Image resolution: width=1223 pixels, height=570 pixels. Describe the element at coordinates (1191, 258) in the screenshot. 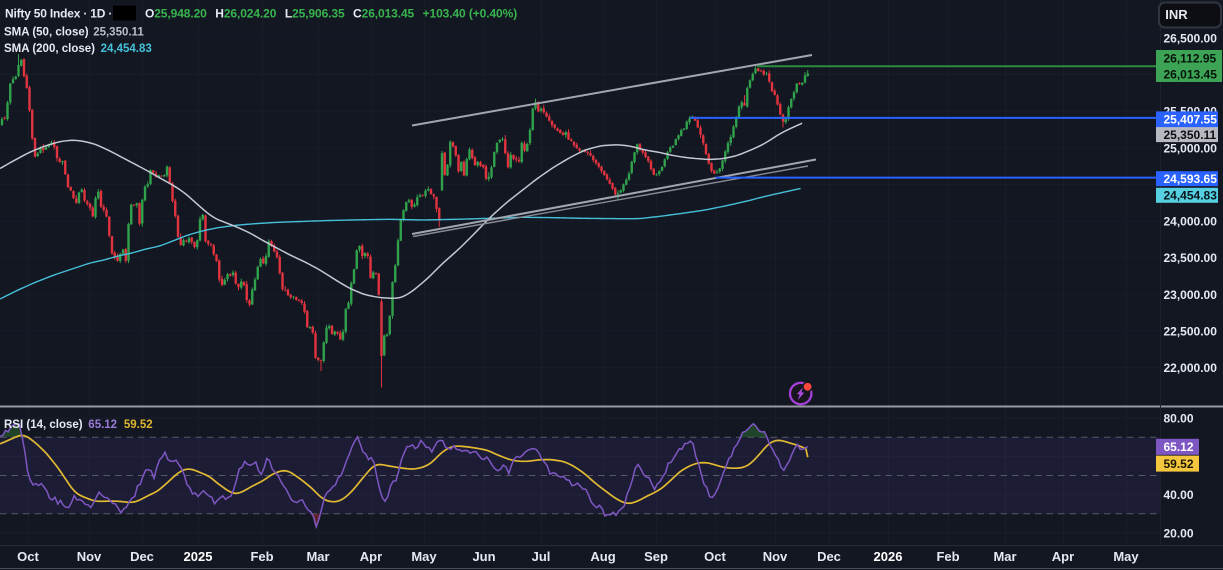

I see `svg-text: 23,500.00` at that location.